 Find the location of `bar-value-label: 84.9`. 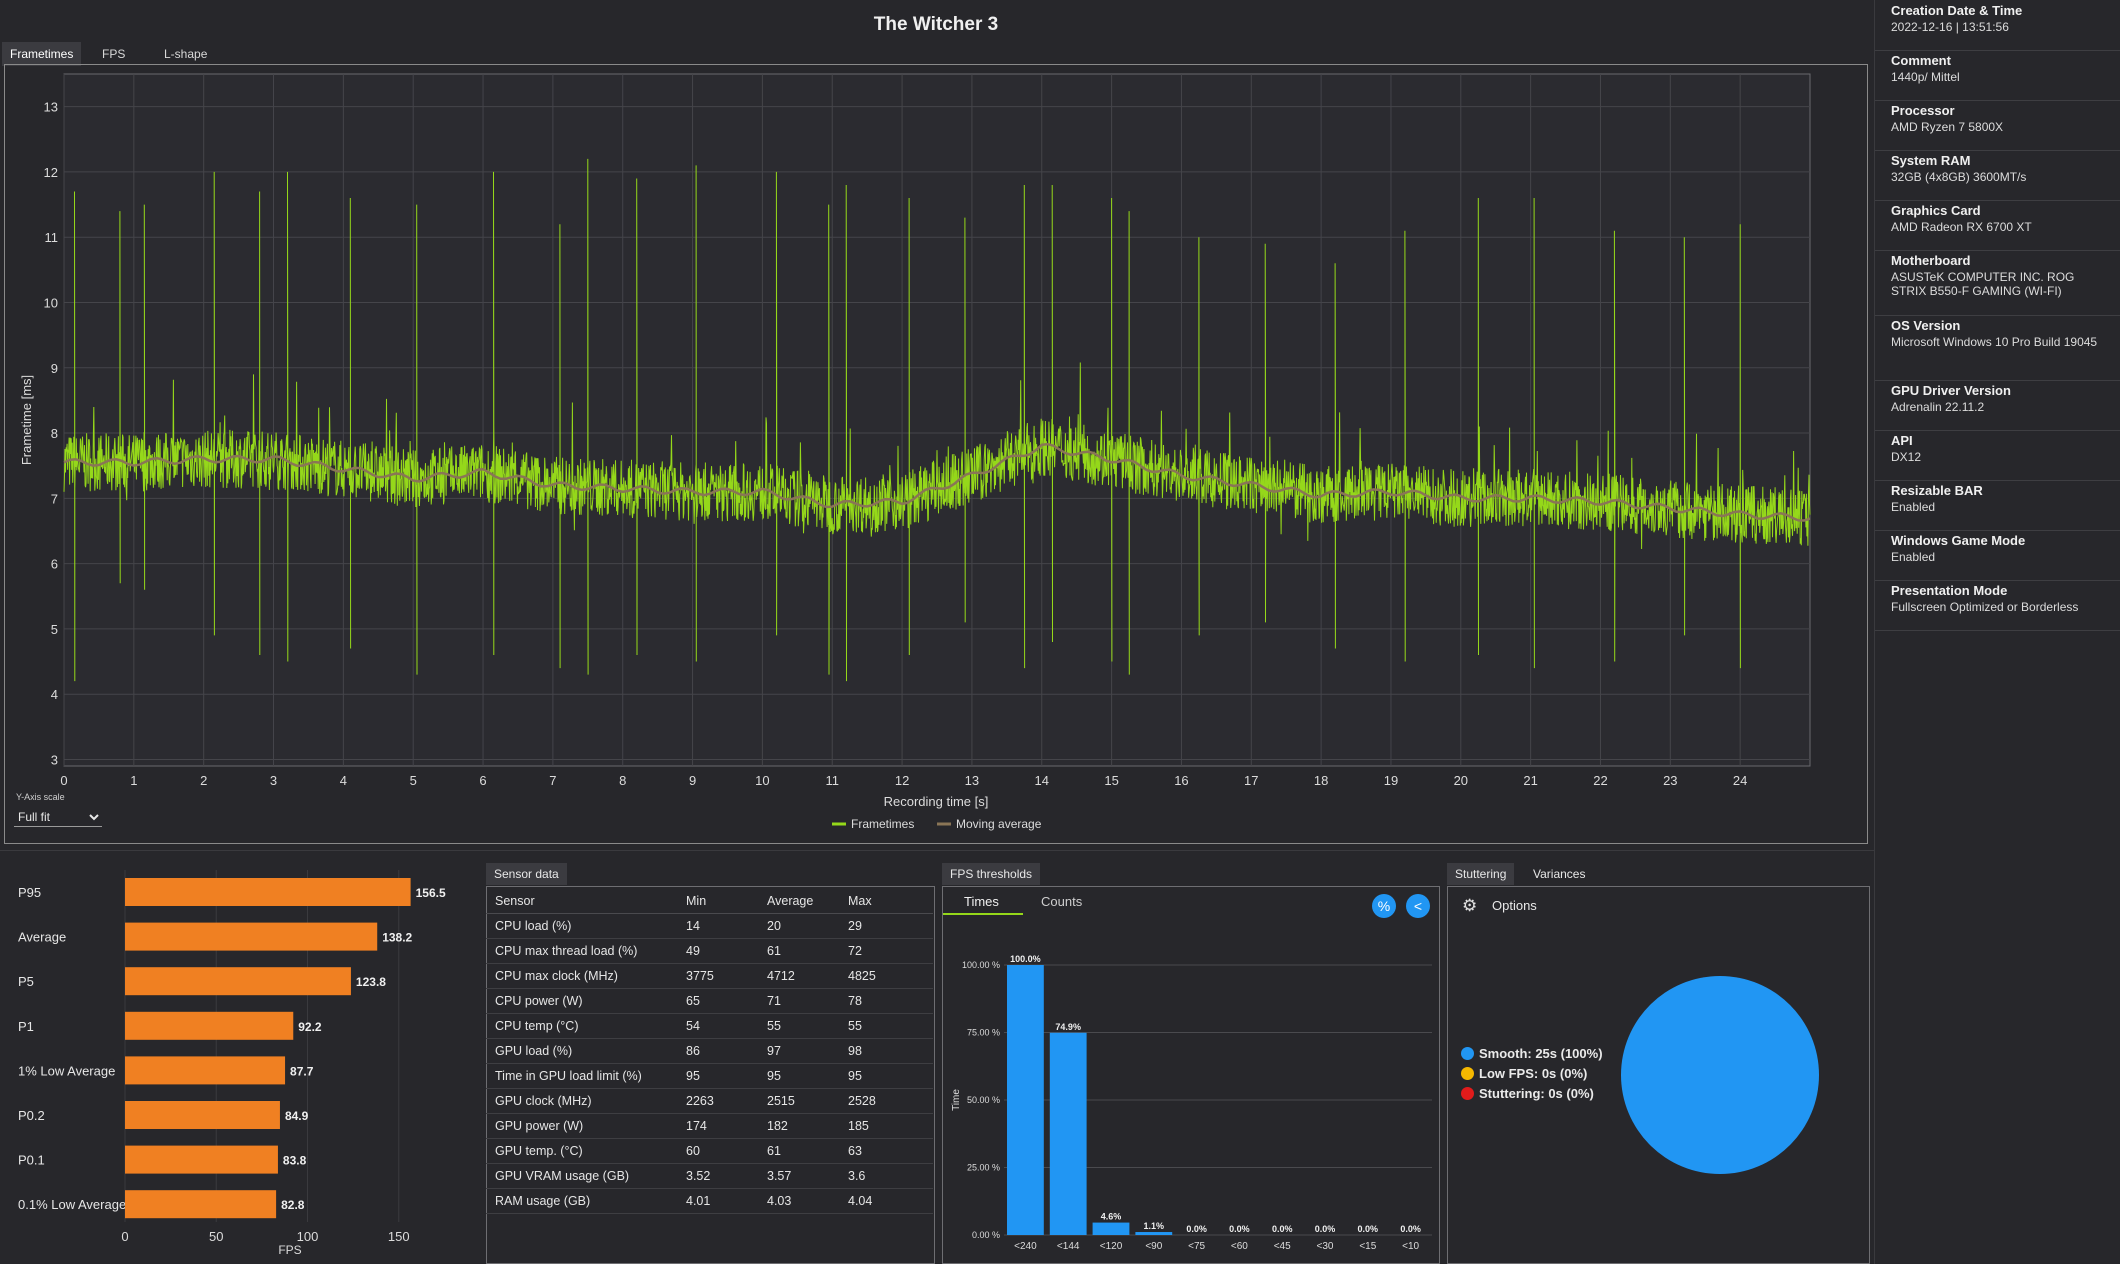

bar-value-label: 84.9 is located at coordinates (297, 1116).